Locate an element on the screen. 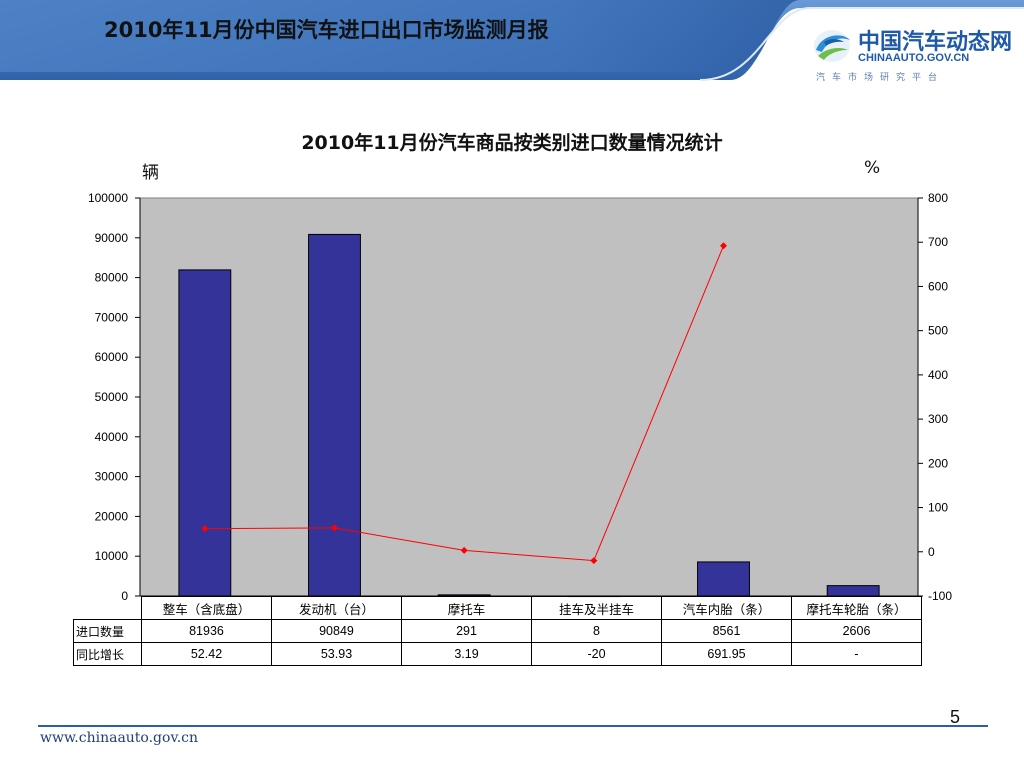  logo-name-cn: 中国汽车动态网 is located at coordinates (935, 42).